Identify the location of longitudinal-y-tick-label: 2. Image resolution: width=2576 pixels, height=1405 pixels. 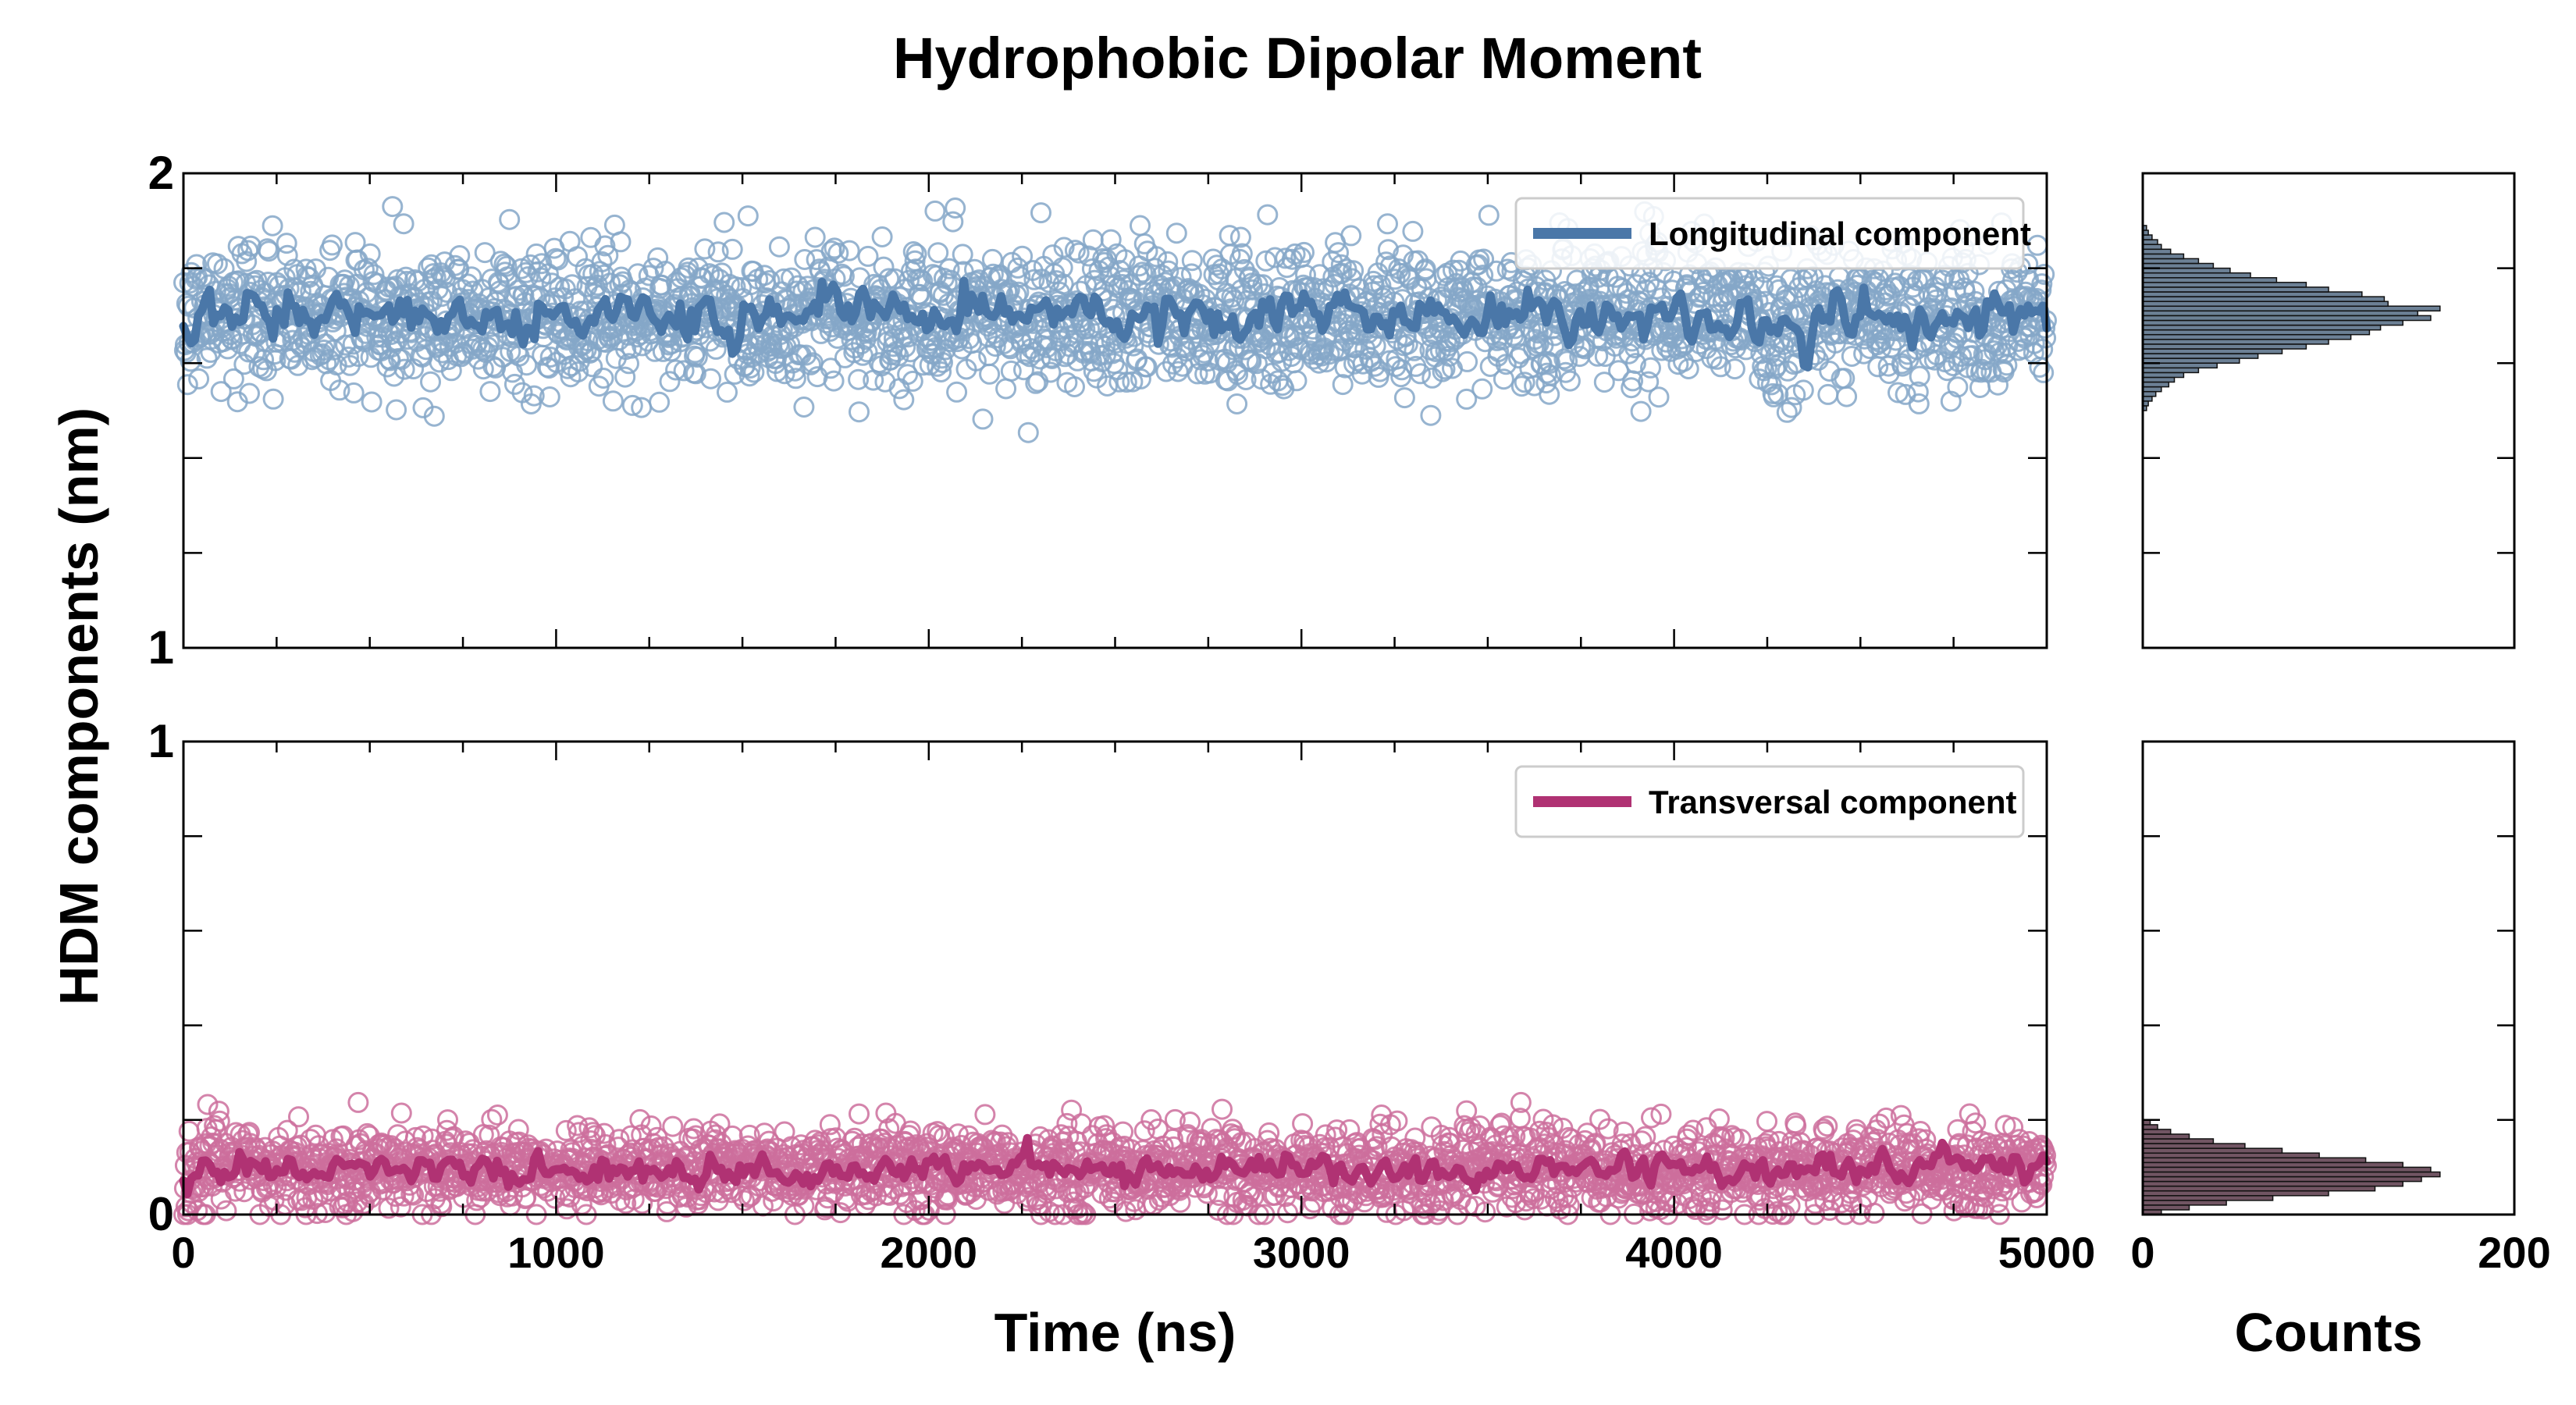
(161, 173).